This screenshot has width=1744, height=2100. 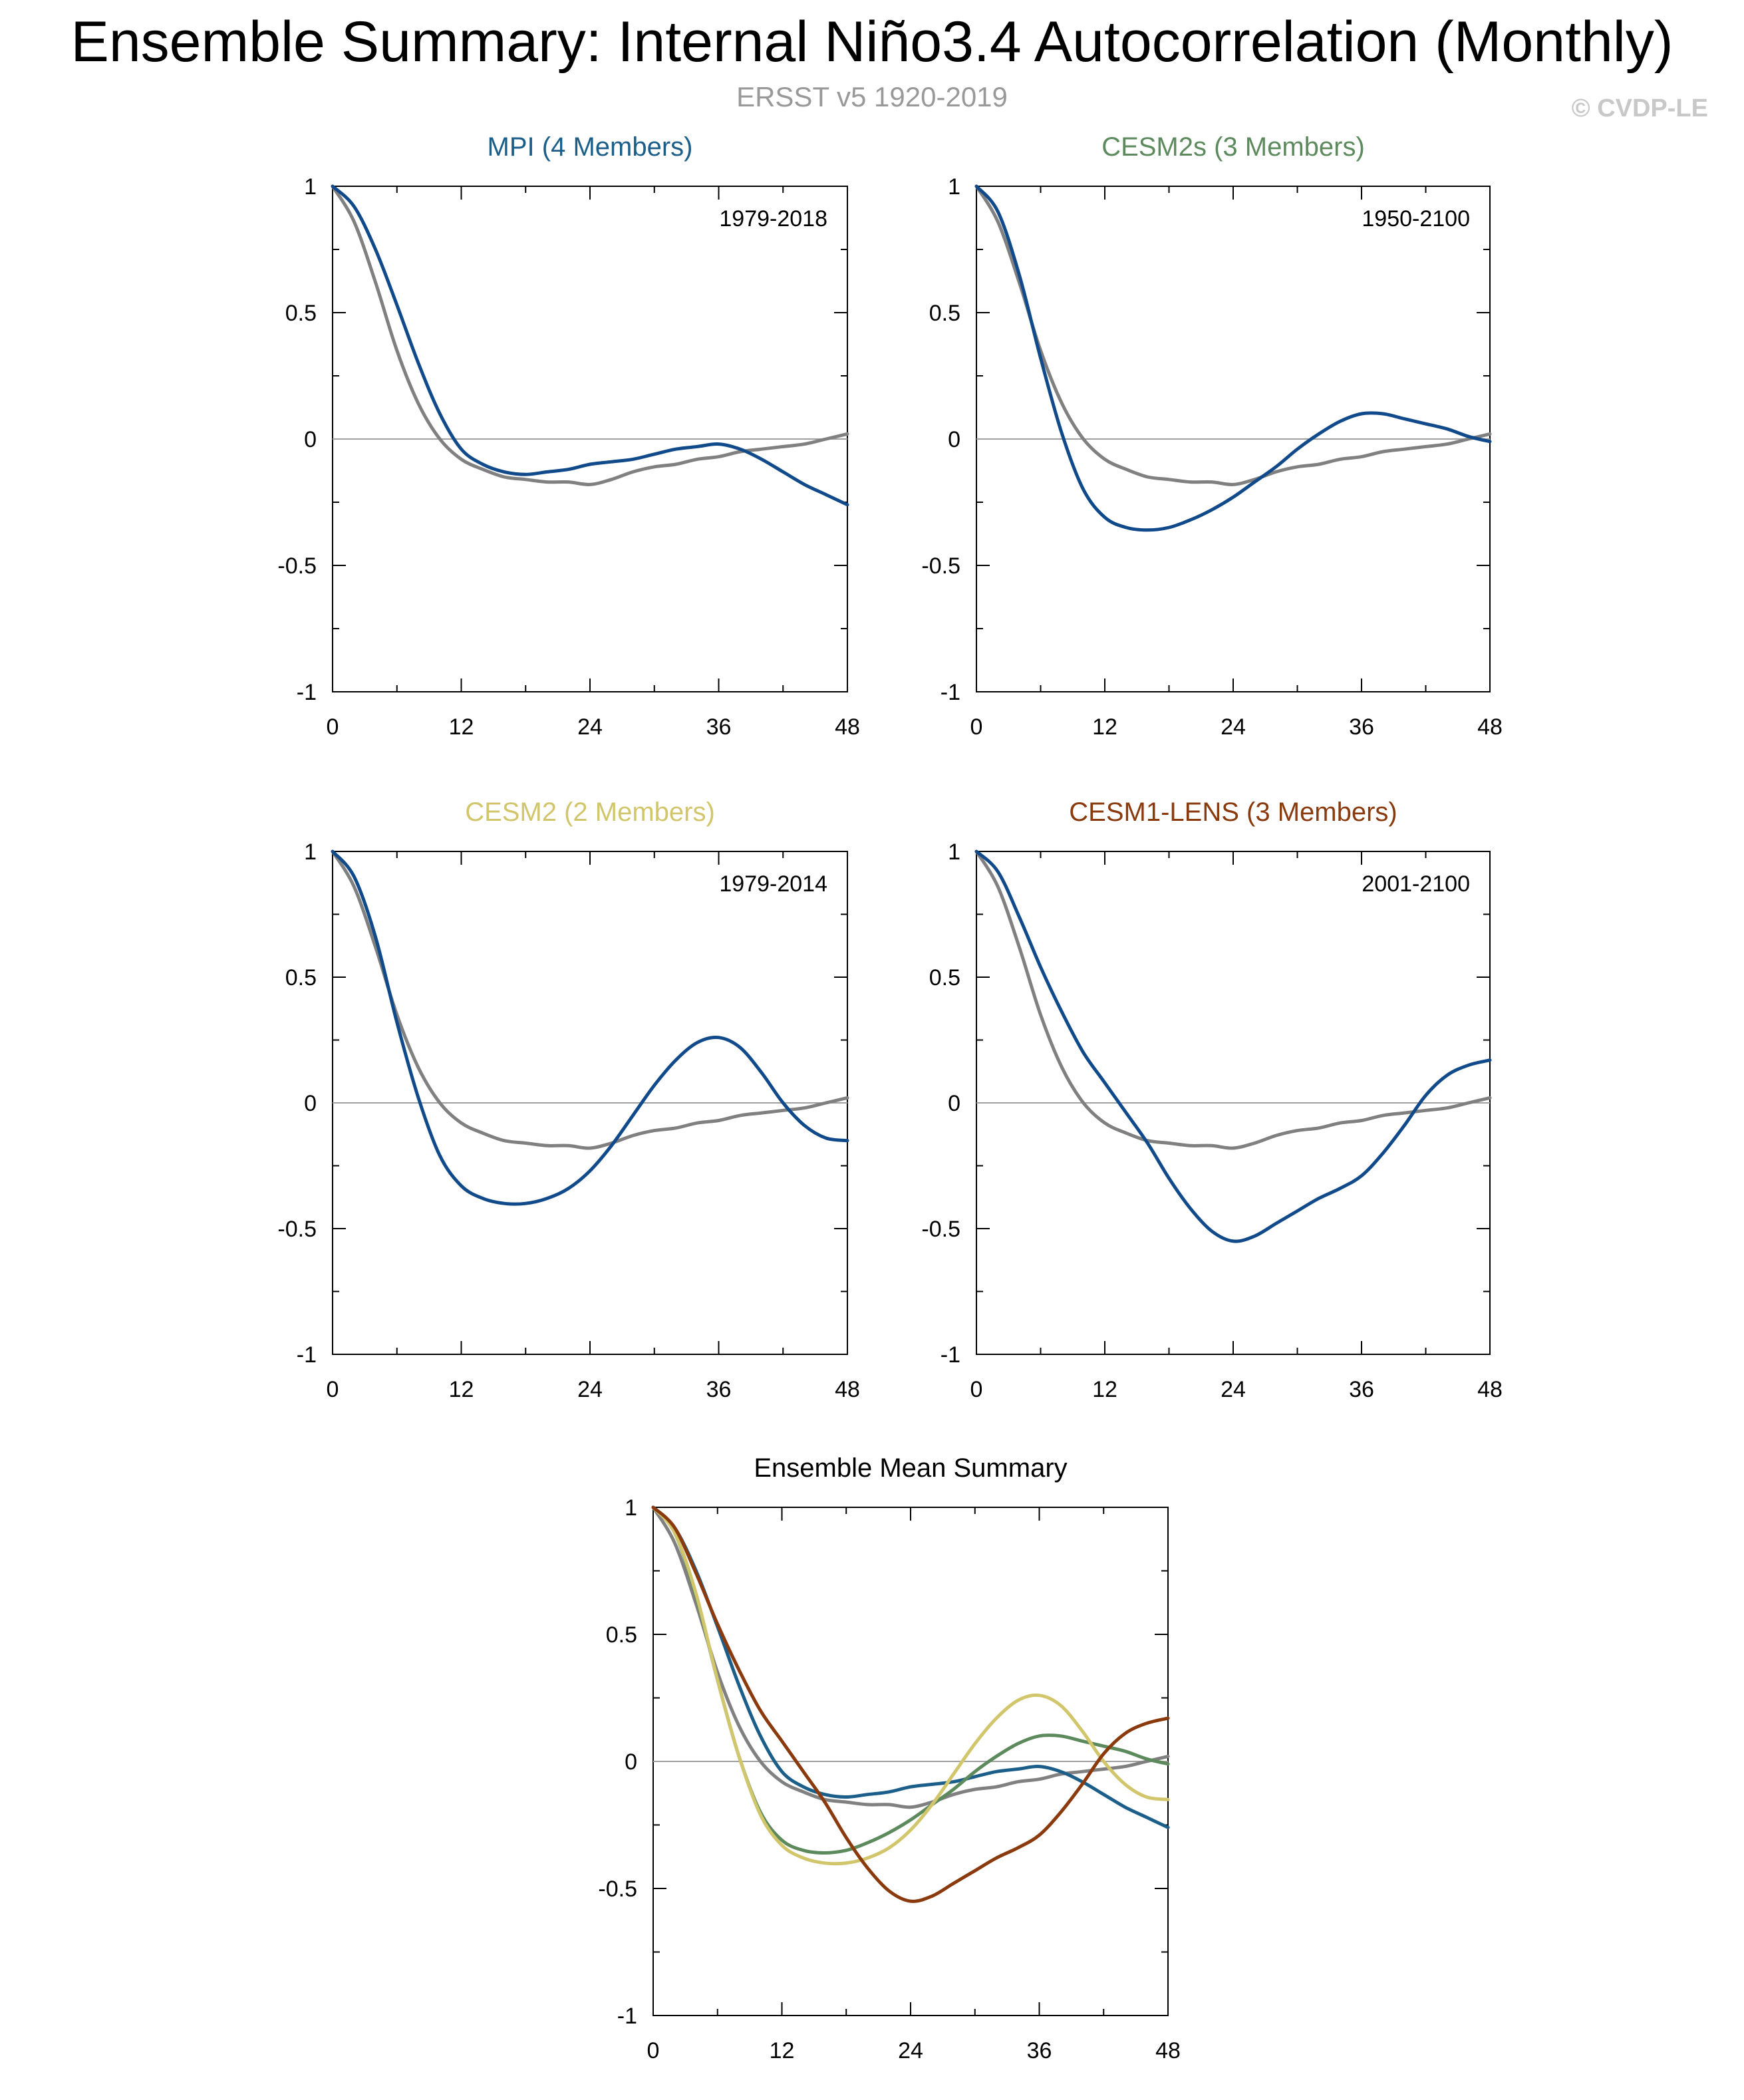 What do you see at coordinates (590, 813) in the screenshot?
I see `chart-title: CESM2 (2 Members)` at bounding box center [590, 813].